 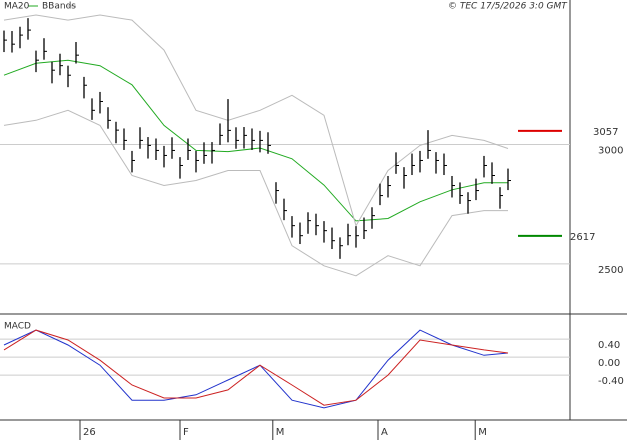 I want to click on legend-label: BBands, so click(x=59, y=7).